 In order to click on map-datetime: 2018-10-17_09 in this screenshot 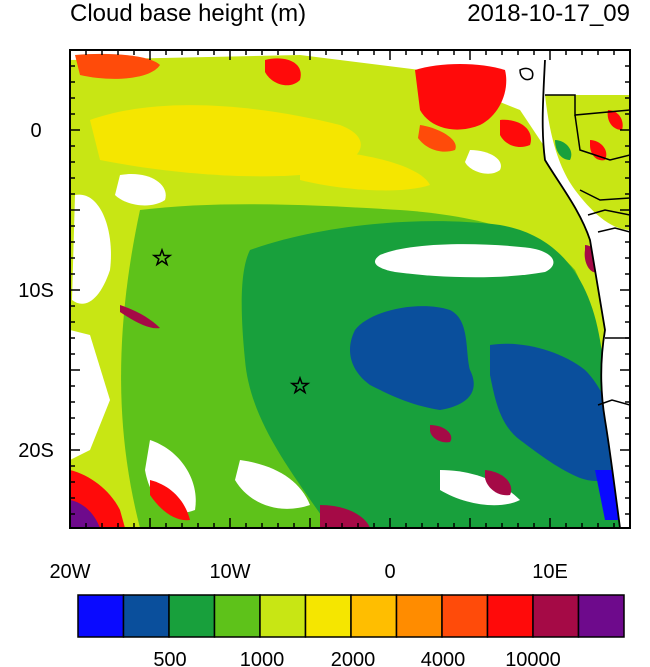, I will do `click(548, 13)`.